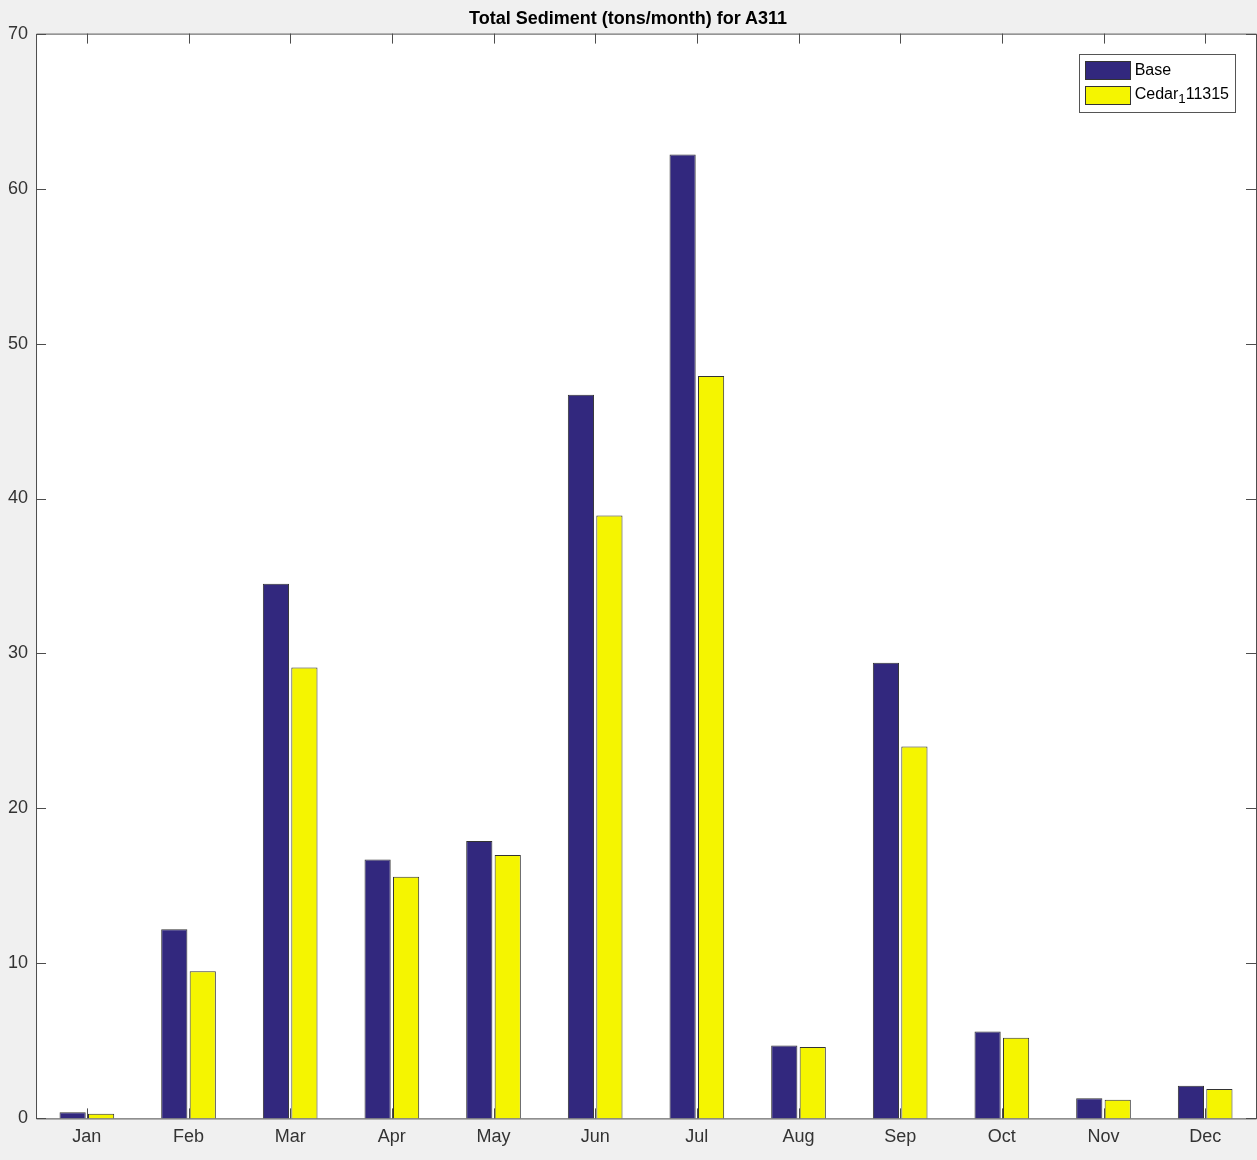 This screenshot has width=1257, height=1160. Describe the element at coordinates (1103, 1136) in the screenshot. I see `x-tick-label: Nov` at that location.